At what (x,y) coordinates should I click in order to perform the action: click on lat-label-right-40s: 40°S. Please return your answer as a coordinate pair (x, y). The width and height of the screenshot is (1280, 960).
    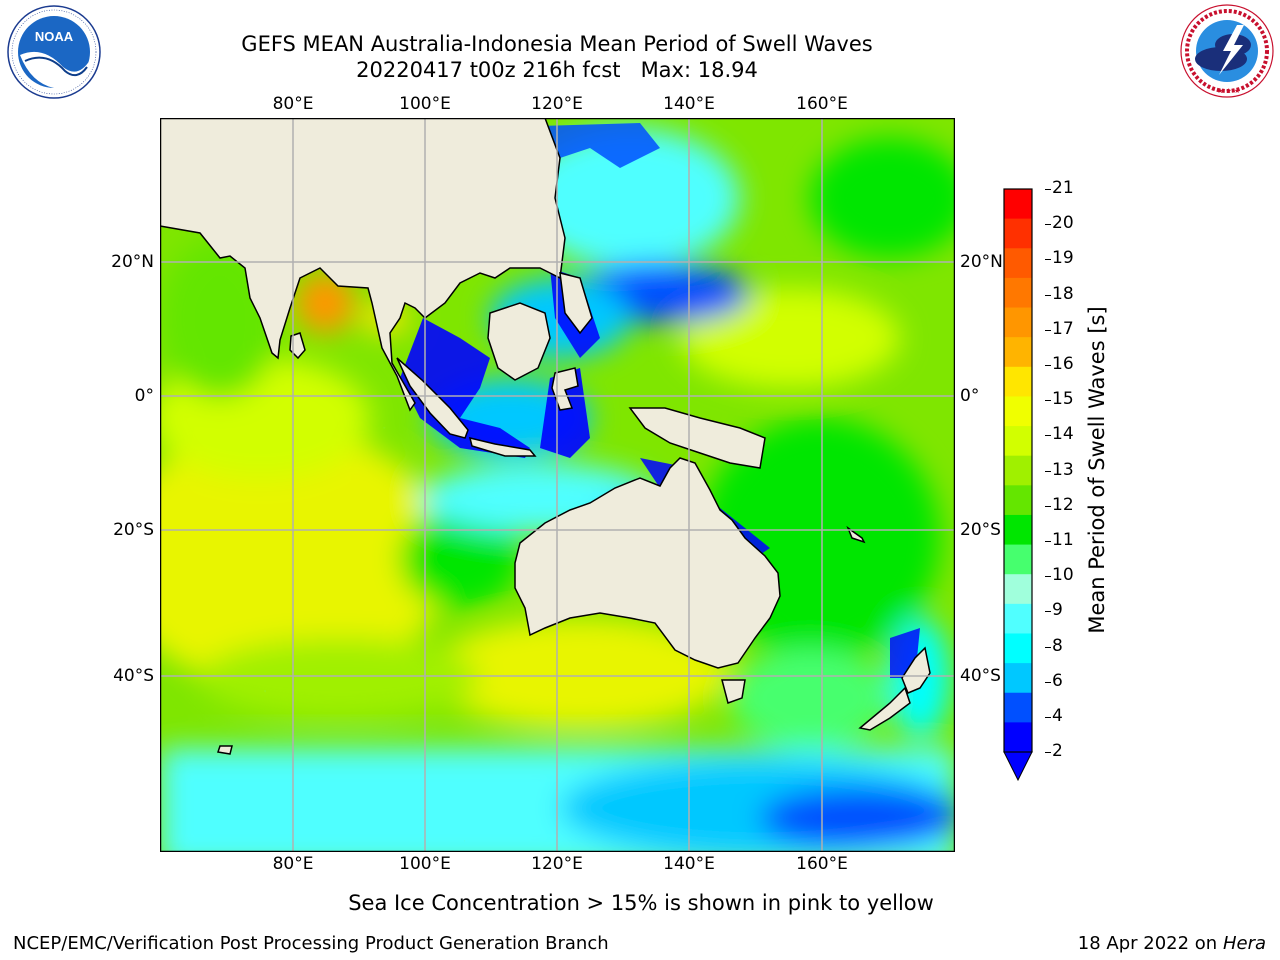
    Looking at the image, I should click on (980, 676).